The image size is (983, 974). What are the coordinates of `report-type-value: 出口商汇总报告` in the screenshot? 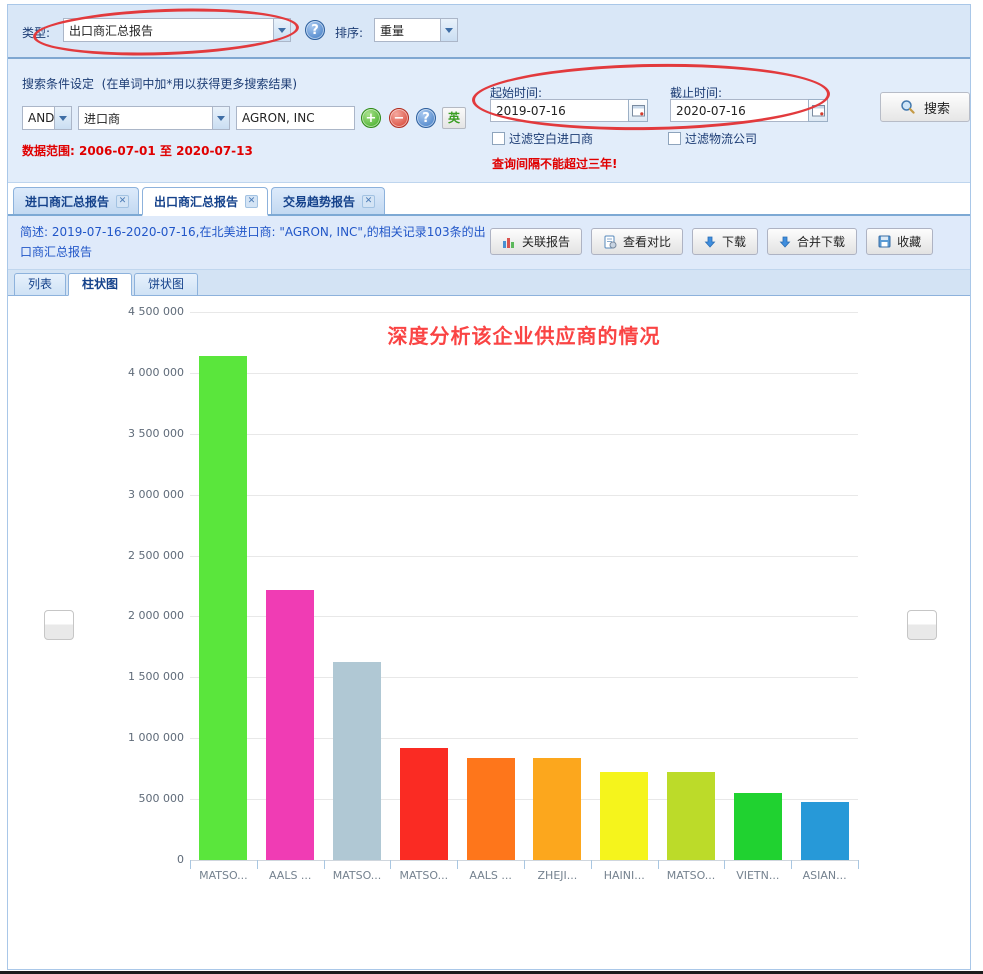 It's located at (111, 30).